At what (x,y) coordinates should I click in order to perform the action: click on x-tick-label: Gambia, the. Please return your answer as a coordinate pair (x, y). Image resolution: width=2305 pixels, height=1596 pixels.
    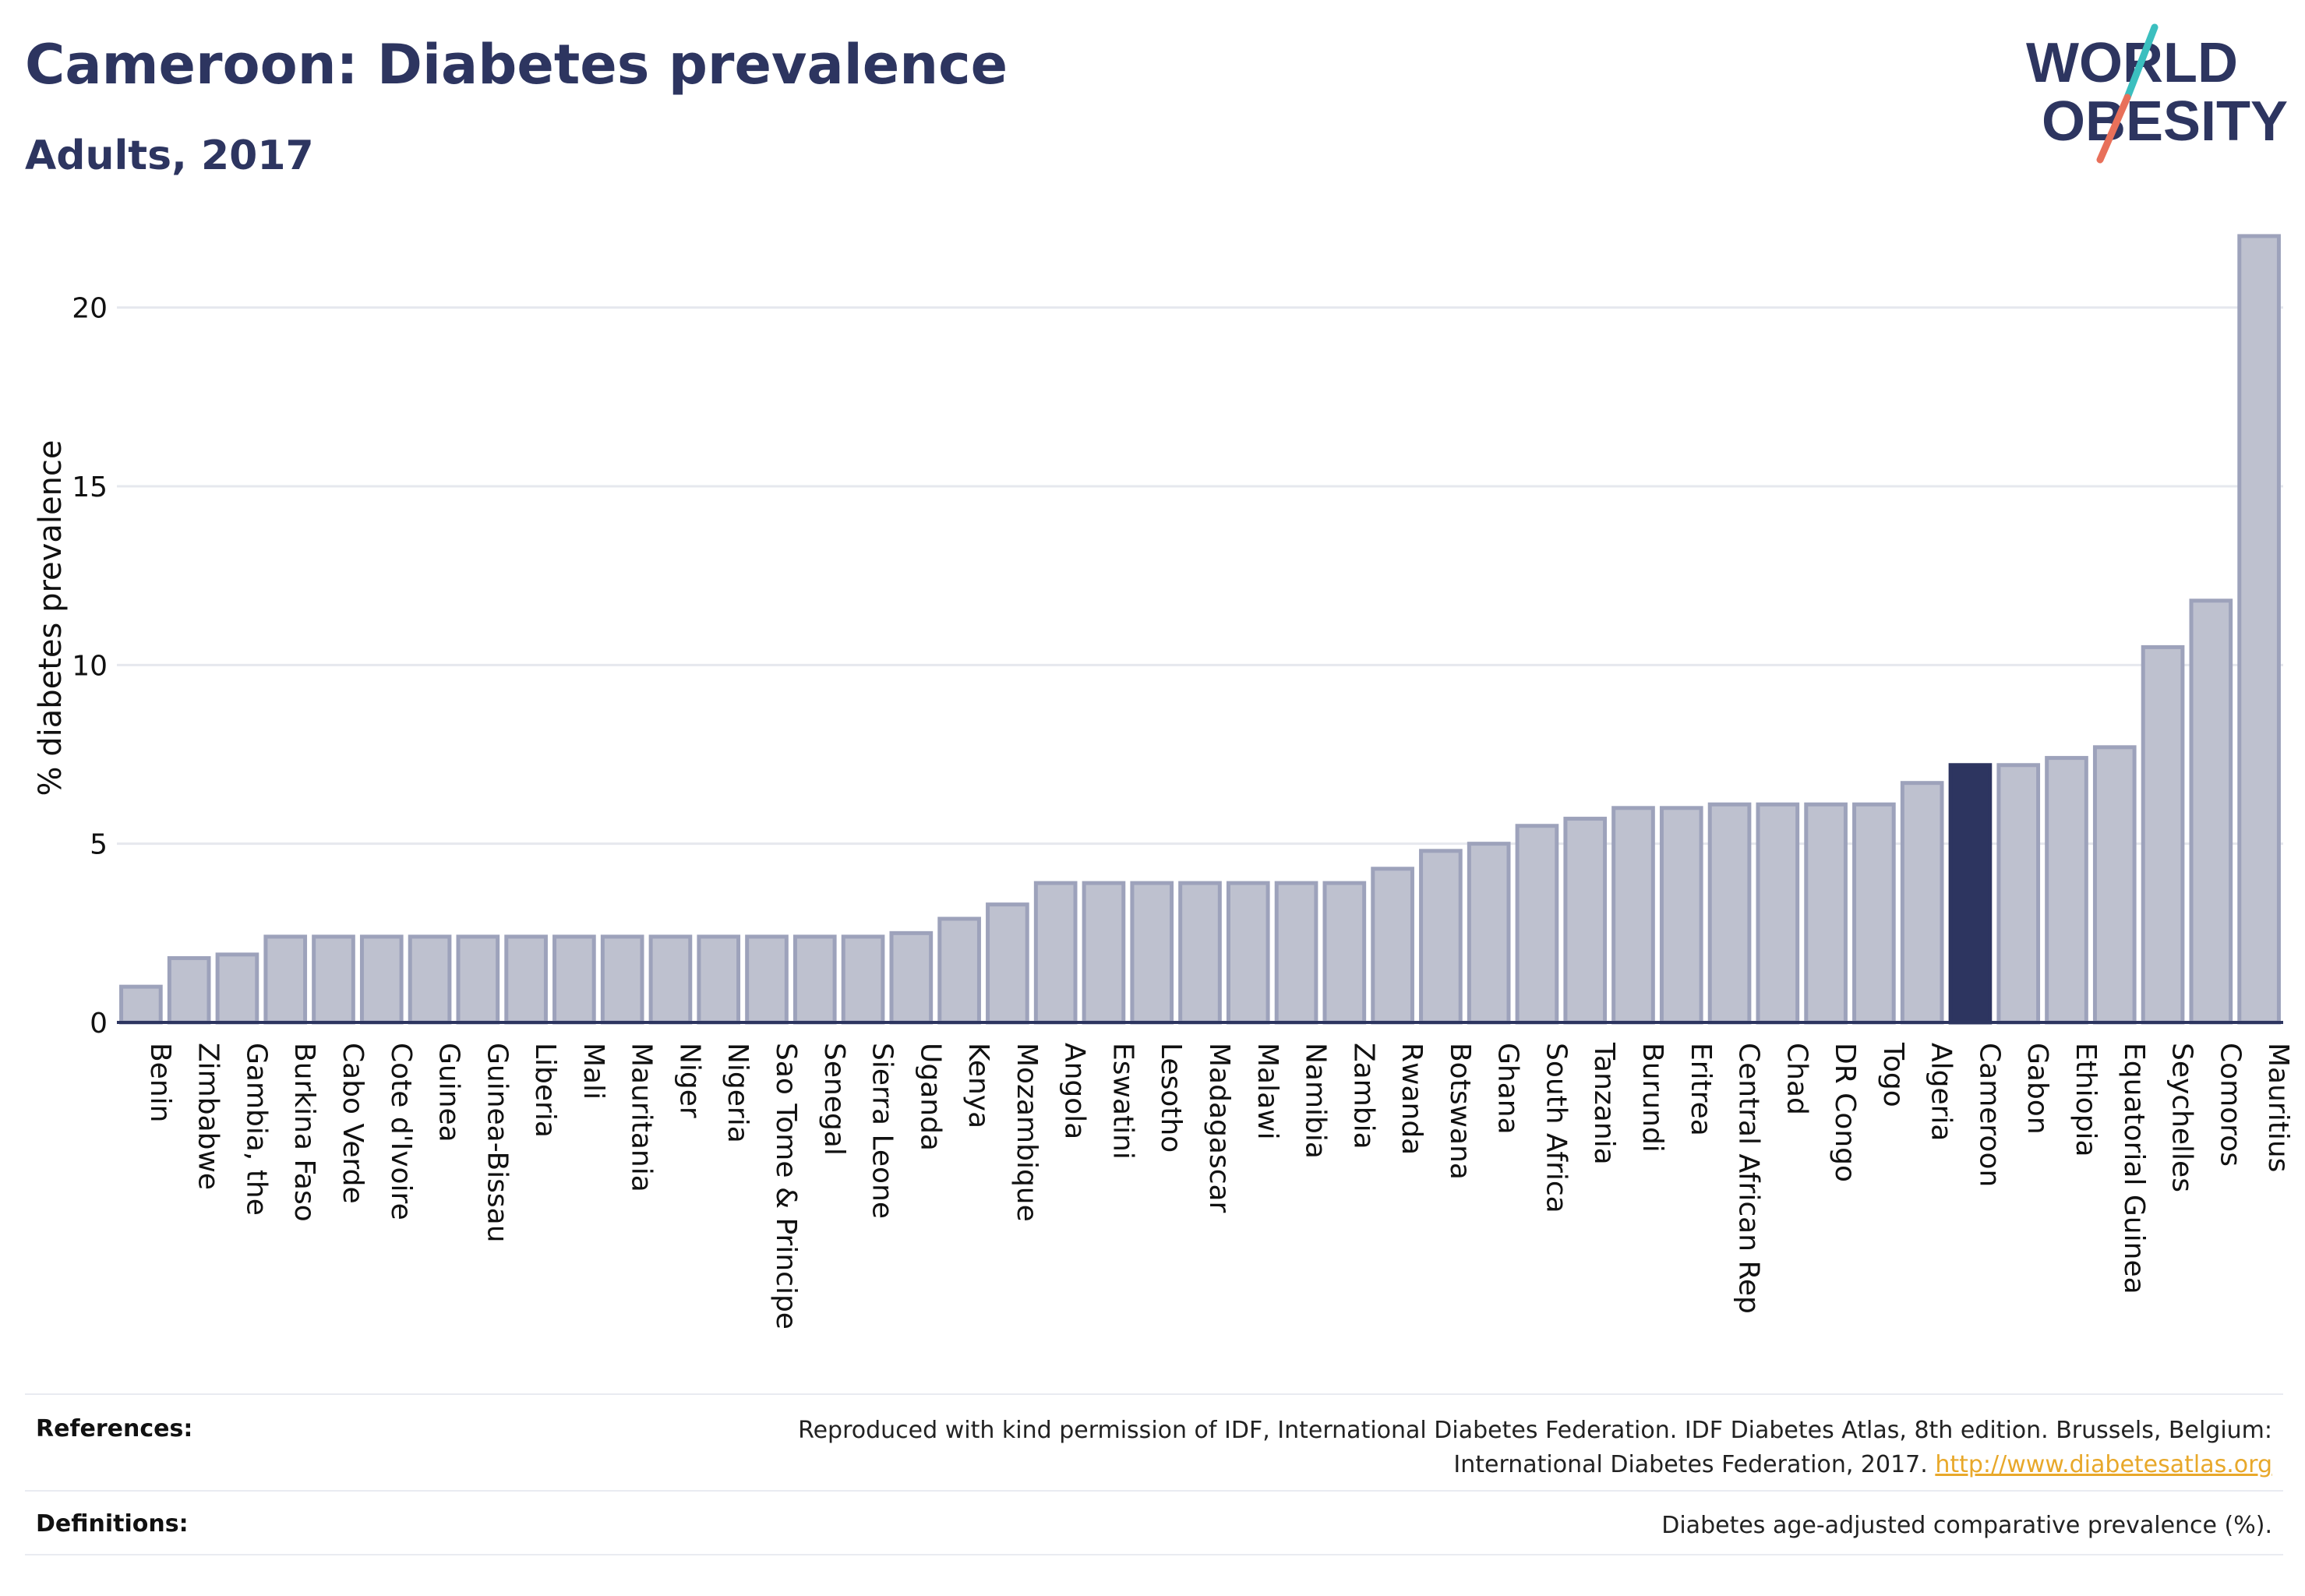
    Looking at the image, I should click on (256, 1129).